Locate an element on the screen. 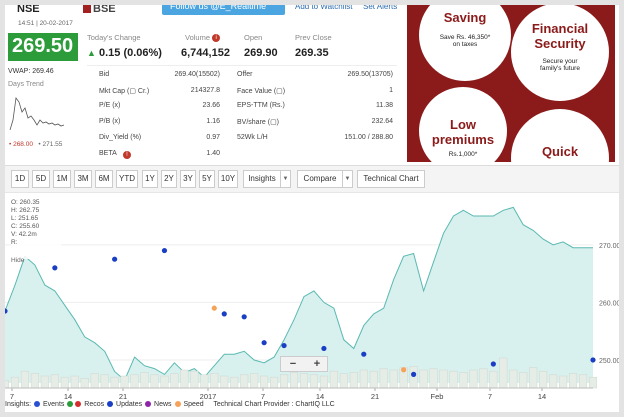 This screenshot has height=417, width=624. range-ytd-button: YTD is located at coordinates (127, 179).